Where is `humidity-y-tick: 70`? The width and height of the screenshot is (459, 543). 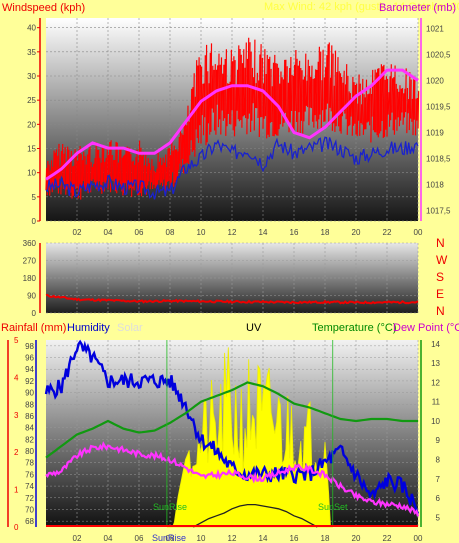
humidity-y-tick: 70 is located at coordinates (29, 509).